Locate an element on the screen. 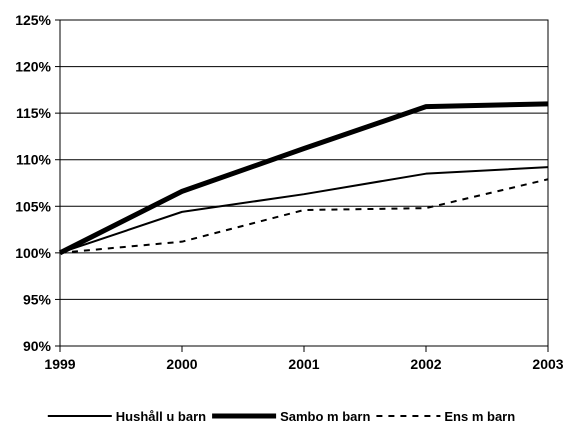 Image resolution: width=563 pixels, height=438 pixels. legend-label-0: Hushåll u barn is located at coordinates (161, 416).